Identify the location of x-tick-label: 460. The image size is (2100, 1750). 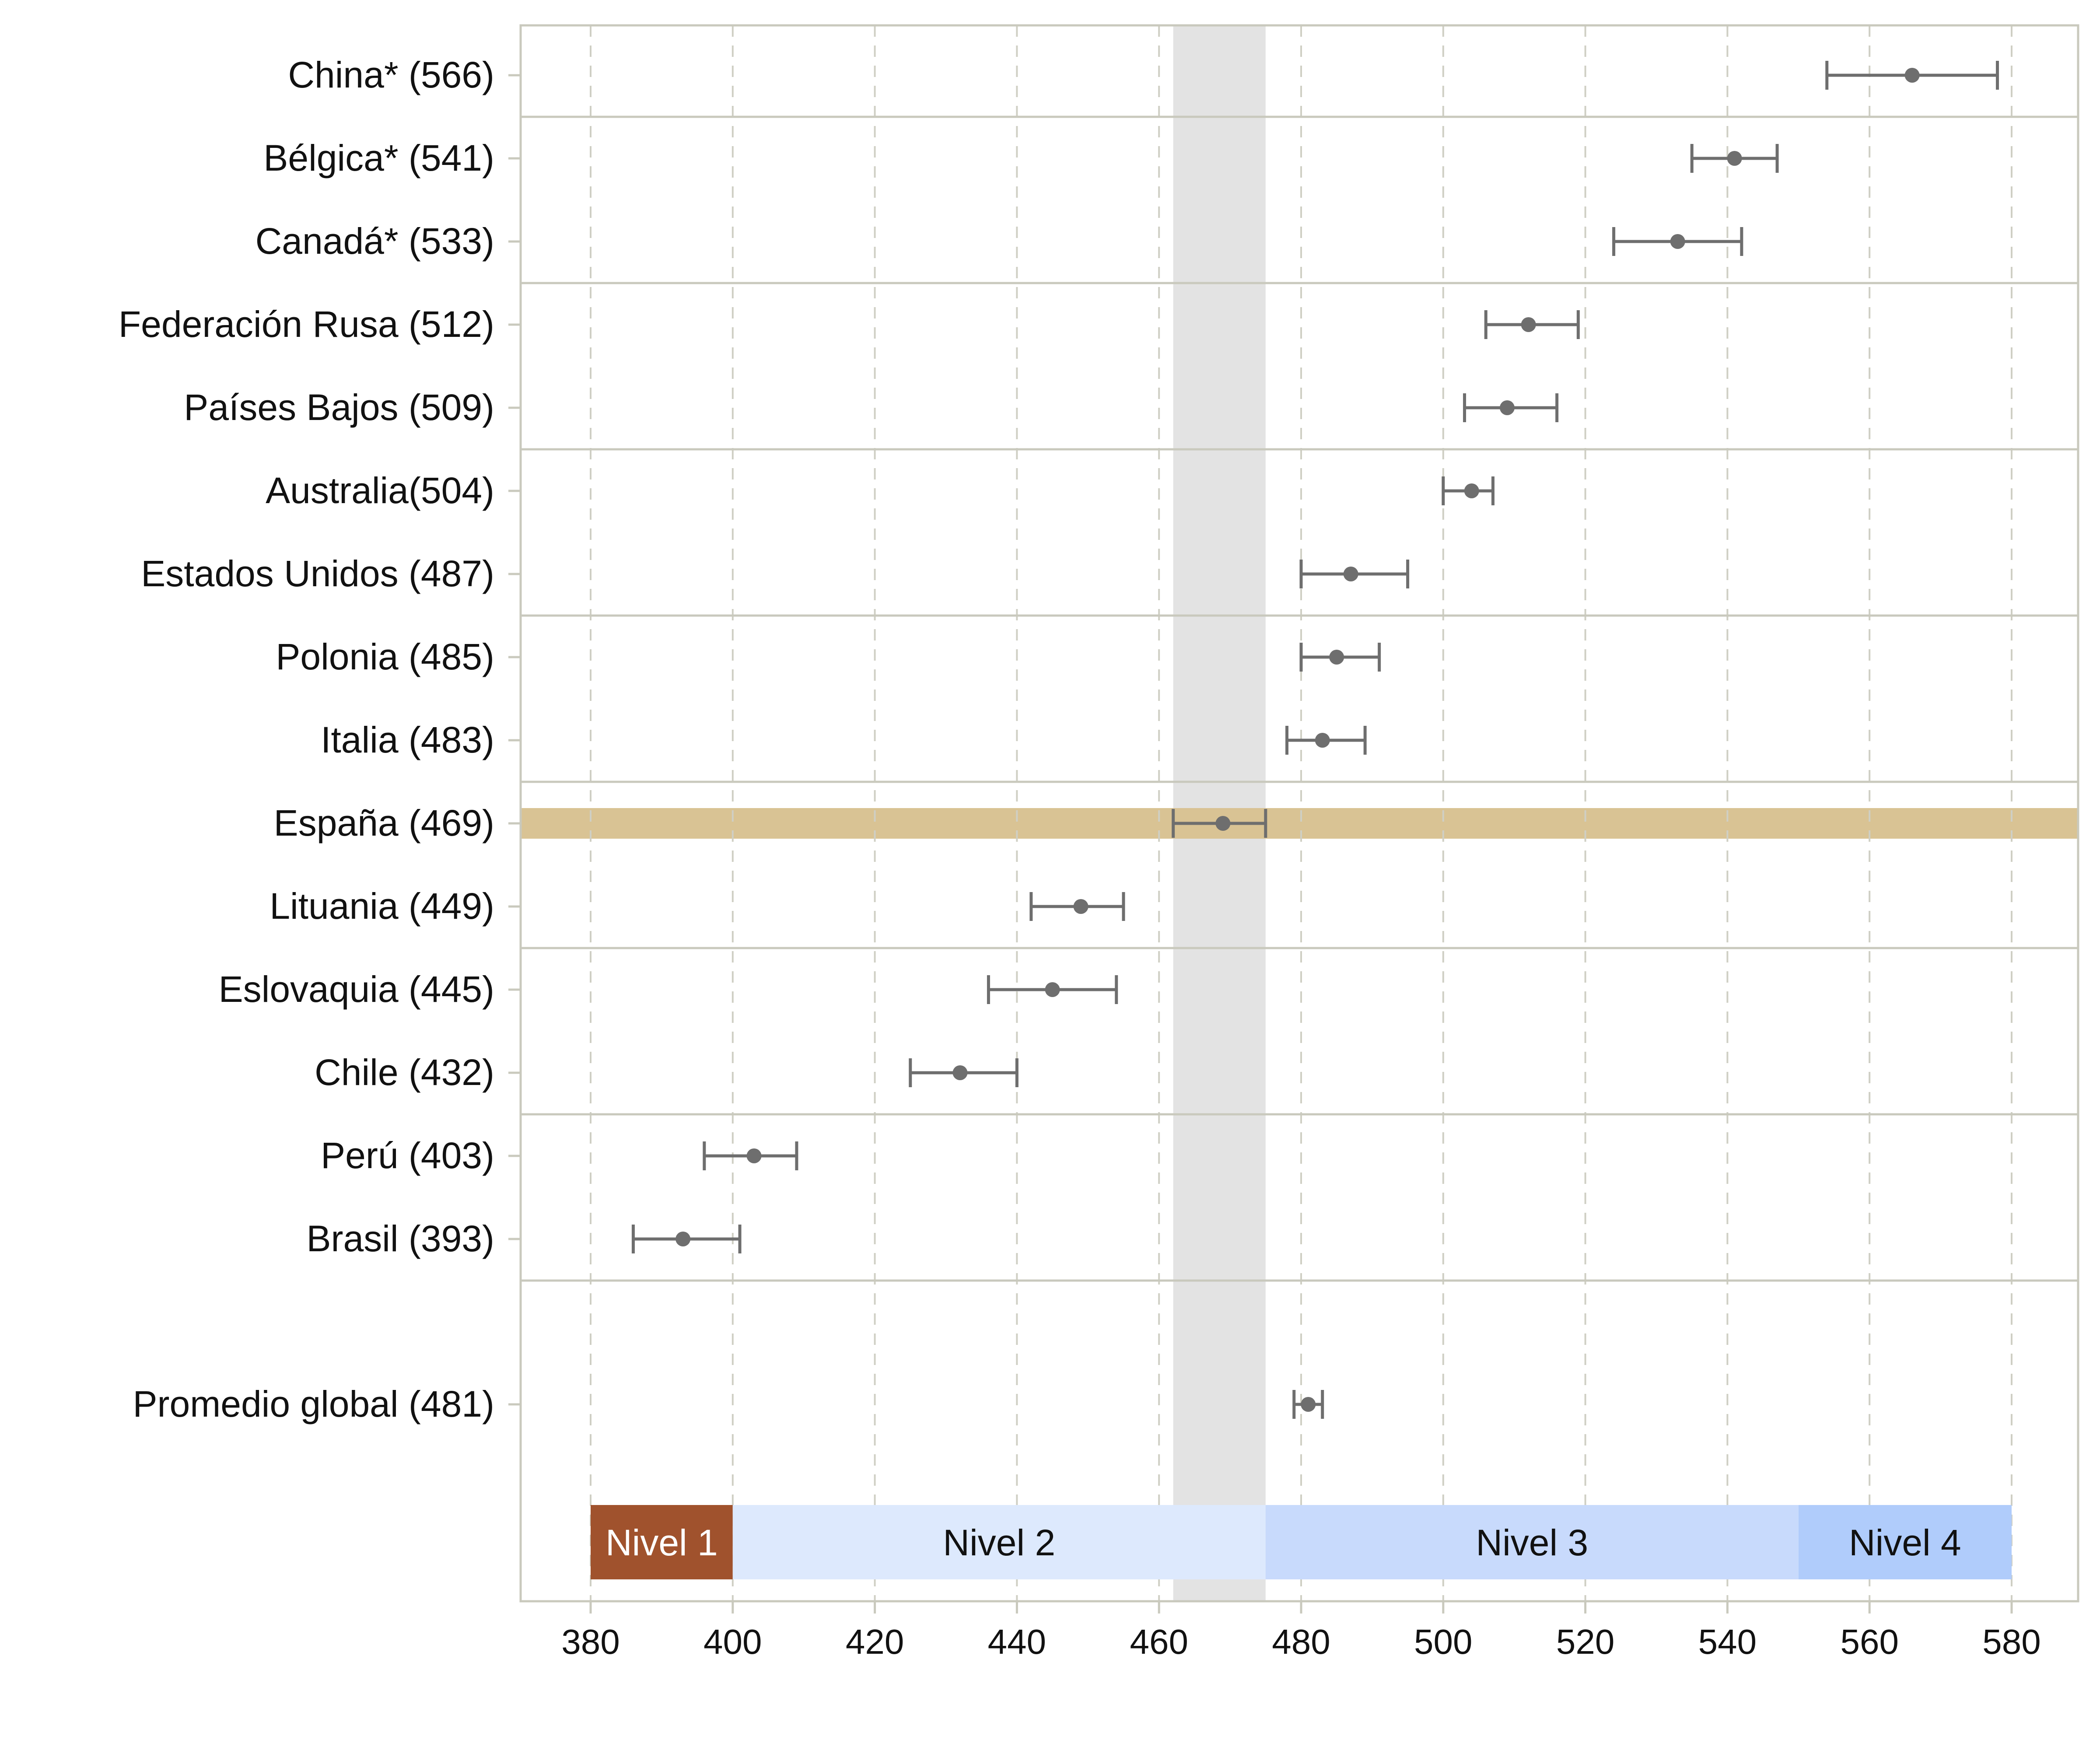
(1159, 1641).